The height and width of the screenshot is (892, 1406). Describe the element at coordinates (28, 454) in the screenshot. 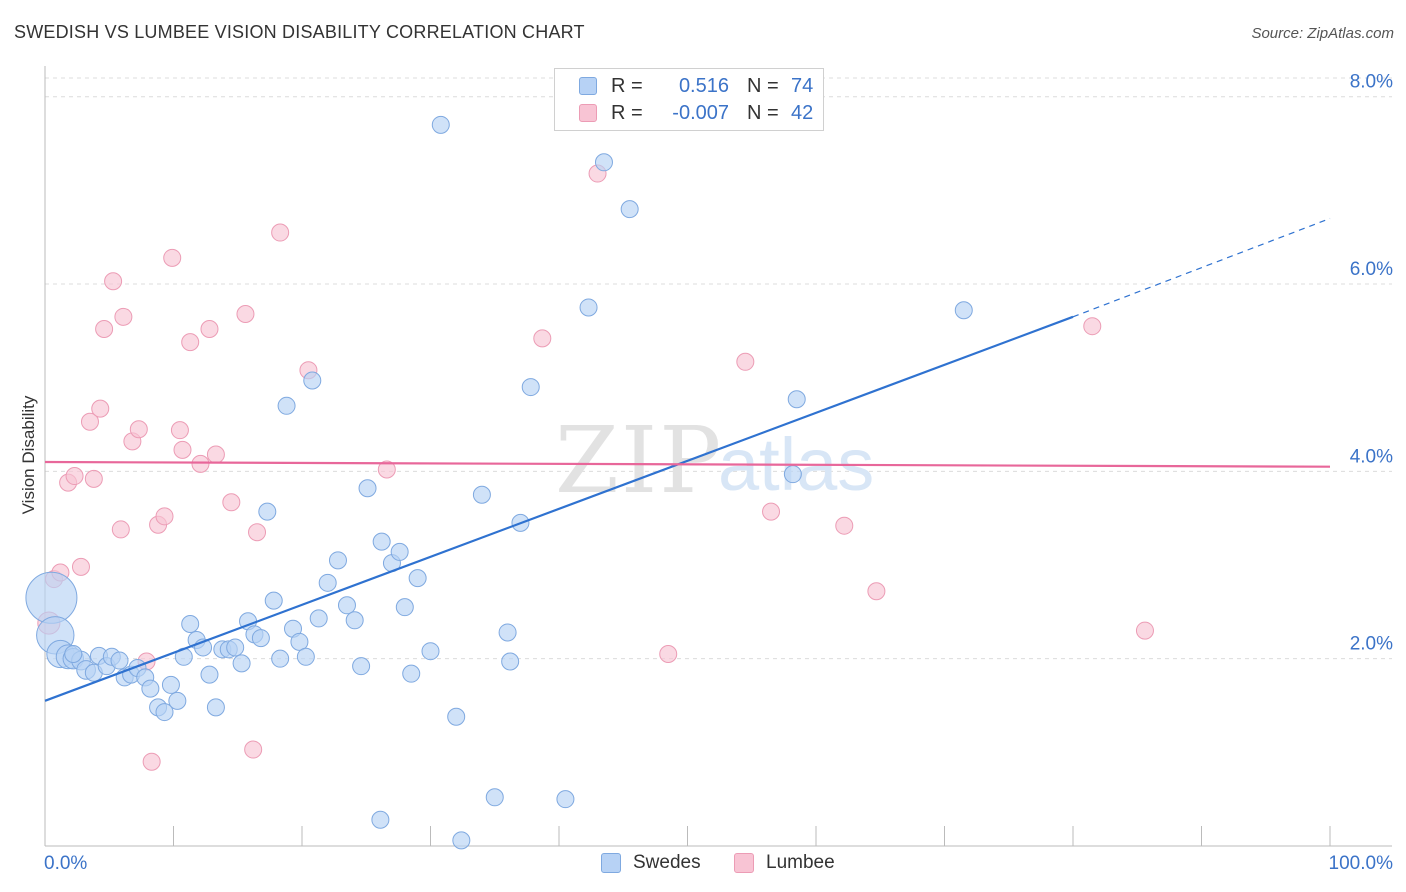

I see `y-axis-label: Vision Disability` at that location.